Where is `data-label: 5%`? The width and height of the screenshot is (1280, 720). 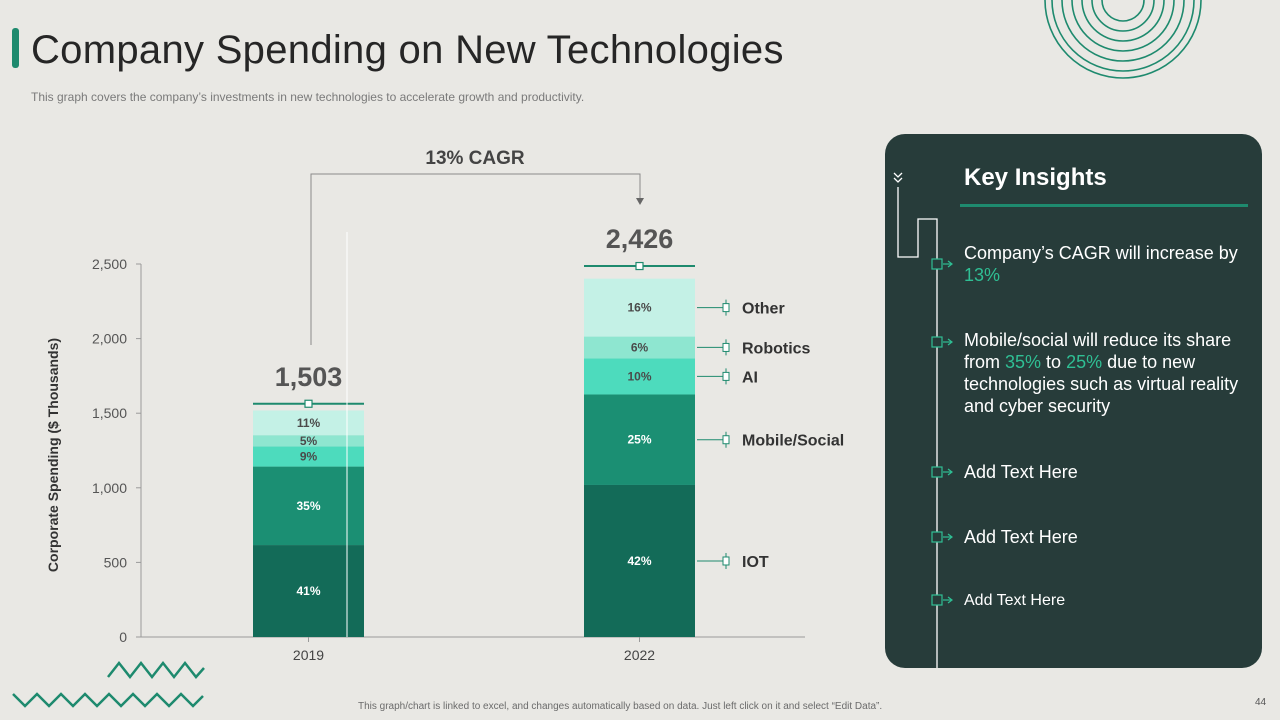 data-label: 5% is located at coordinates (309, 441).